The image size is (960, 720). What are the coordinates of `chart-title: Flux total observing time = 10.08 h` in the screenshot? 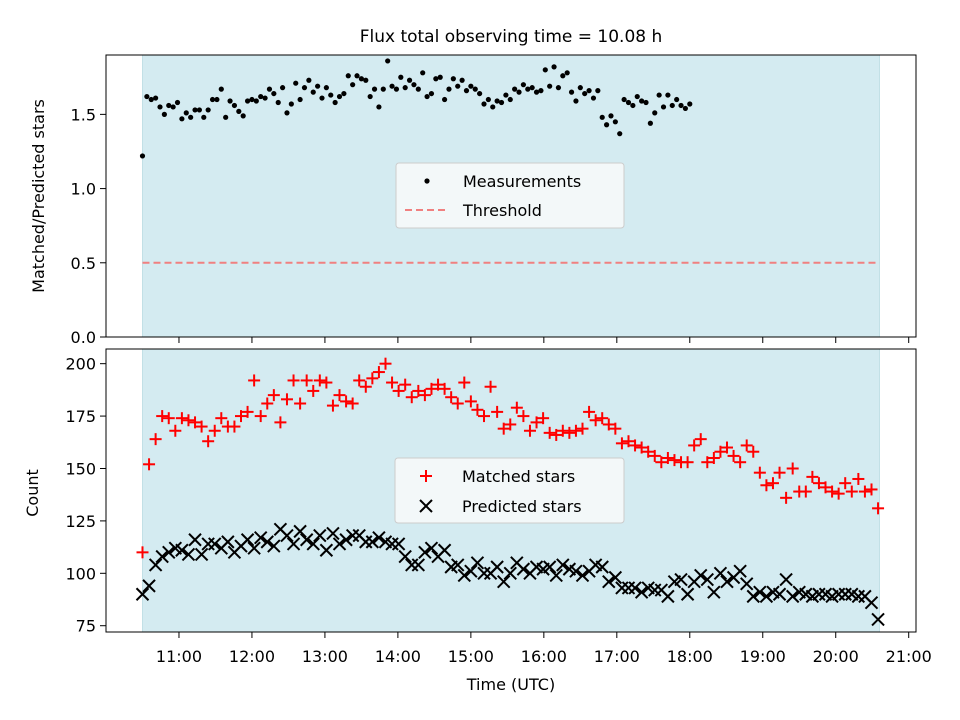 It's located at (511, 37).